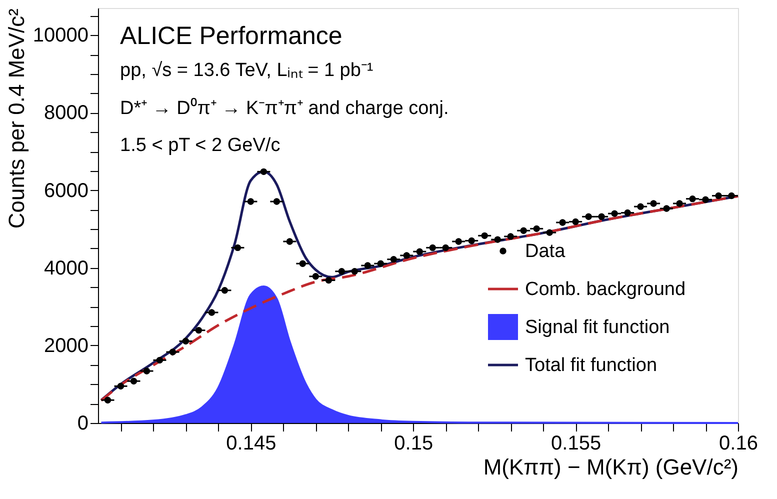 The width and height of the screenshot is (777, 499). Describe the element at coordinates (591, 365) in the screenshot. I see `legend-label: Total fit function` at that location.